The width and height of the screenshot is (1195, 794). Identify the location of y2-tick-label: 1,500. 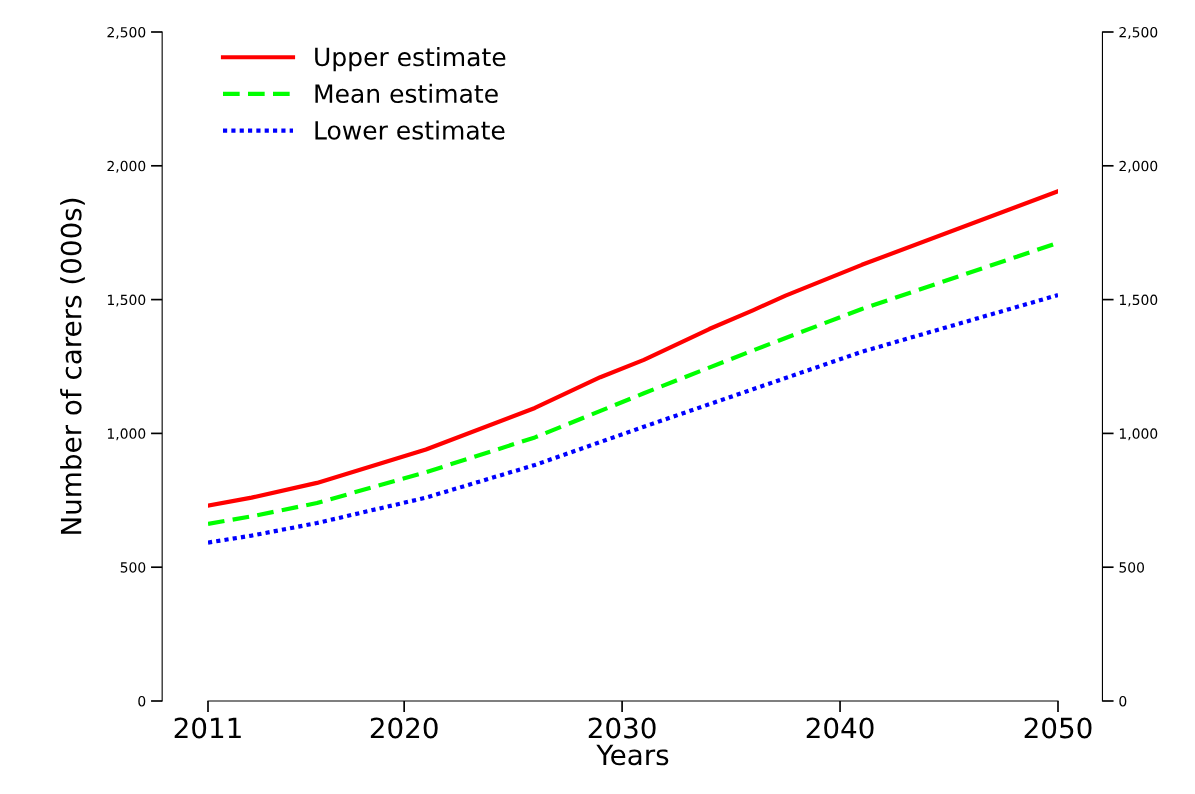
(1138, 300).